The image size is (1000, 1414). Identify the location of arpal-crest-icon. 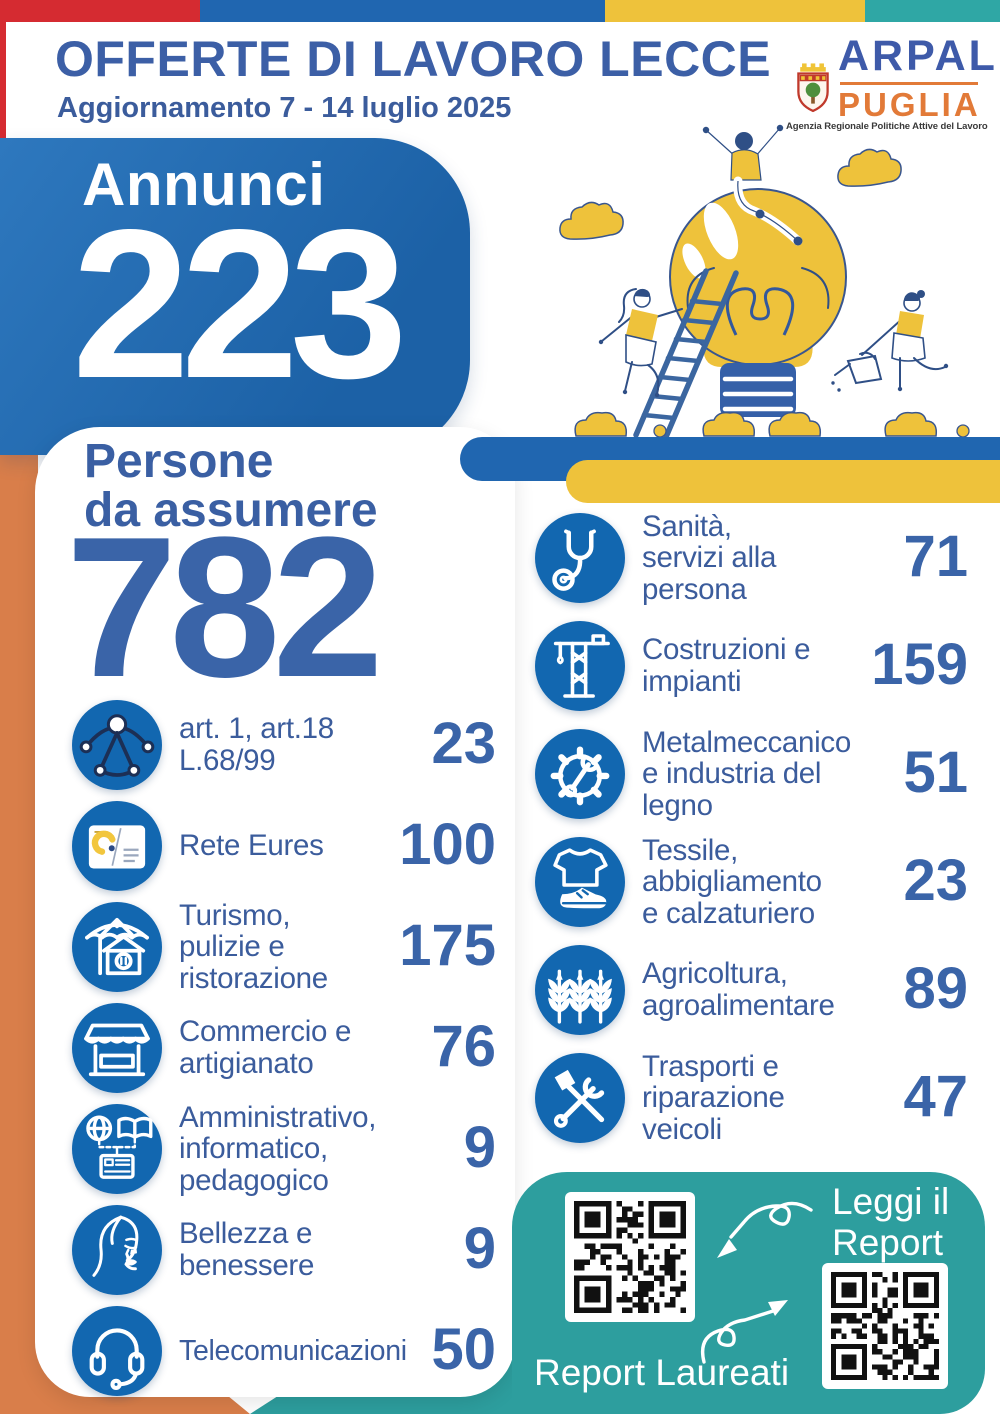
(813, 88).